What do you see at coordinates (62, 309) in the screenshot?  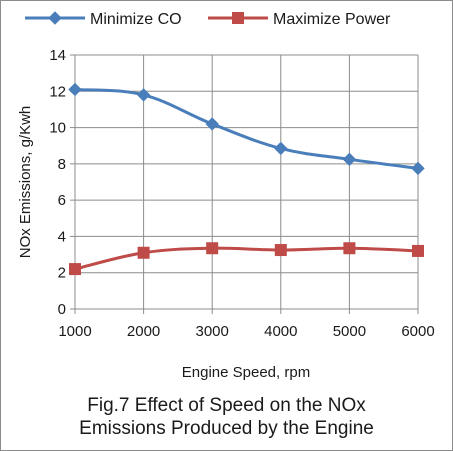 I see `y-tick-label: 0` at bounding box center [62, 309].